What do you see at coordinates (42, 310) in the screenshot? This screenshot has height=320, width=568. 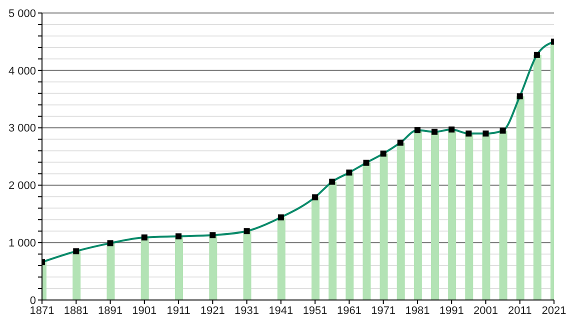 I see `x-tick-label: 1871` at bounding box center [42, 310].